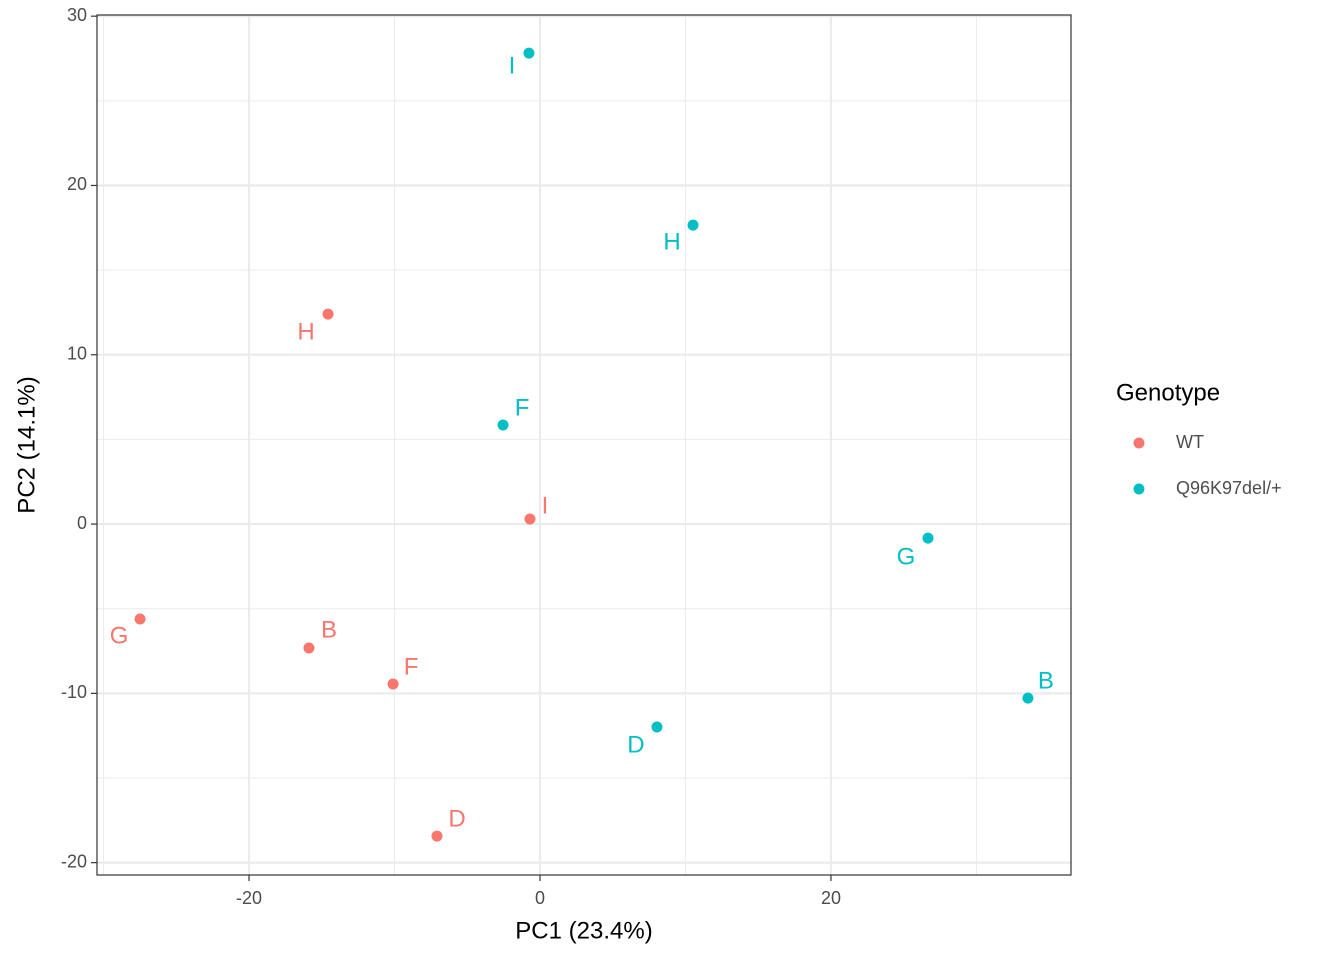 Image resolution: width=1344 pixels, height=960 pixels. Describe the element at coordinates (249, 898) in the screenshot. I see `x-tick-label: -20` at that location.